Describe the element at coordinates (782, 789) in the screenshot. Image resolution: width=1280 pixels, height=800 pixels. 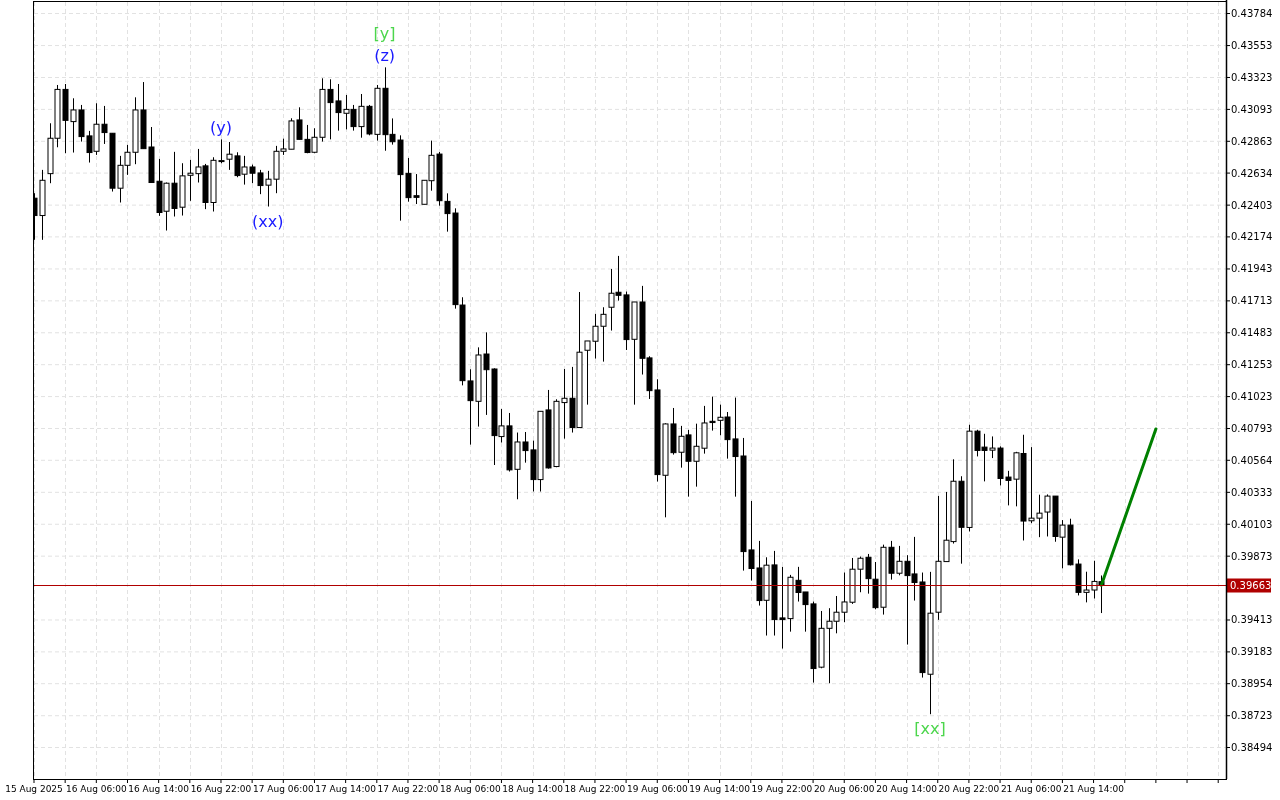
I see `x-tick-label: 19 Aug 22:00` at that location.